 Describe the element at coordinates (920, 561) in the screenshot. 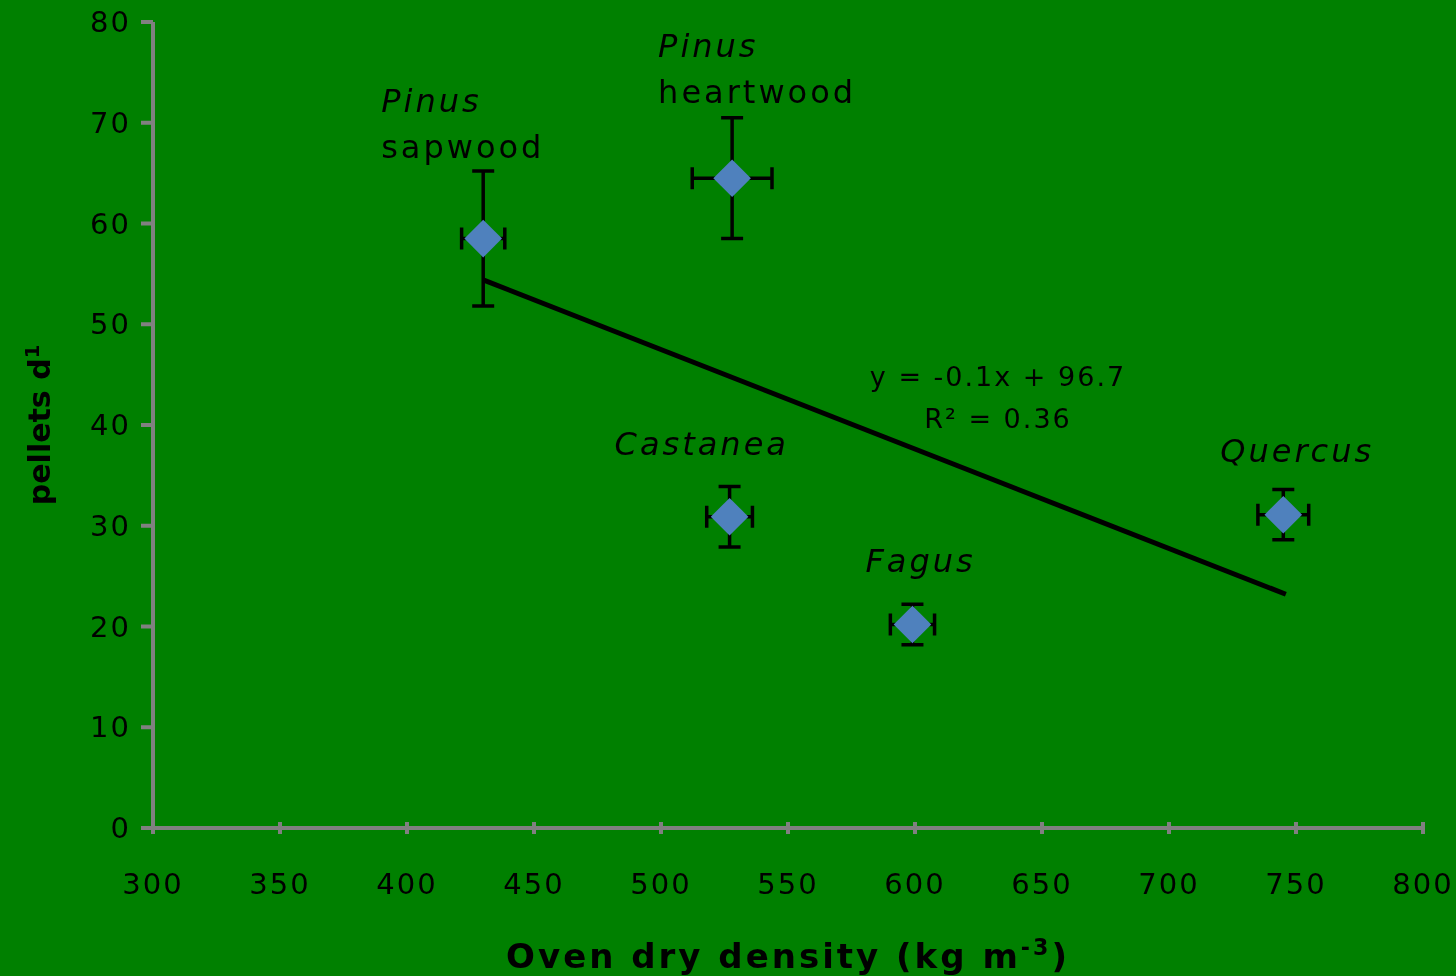

I see `annotation: Fagus` at that location.